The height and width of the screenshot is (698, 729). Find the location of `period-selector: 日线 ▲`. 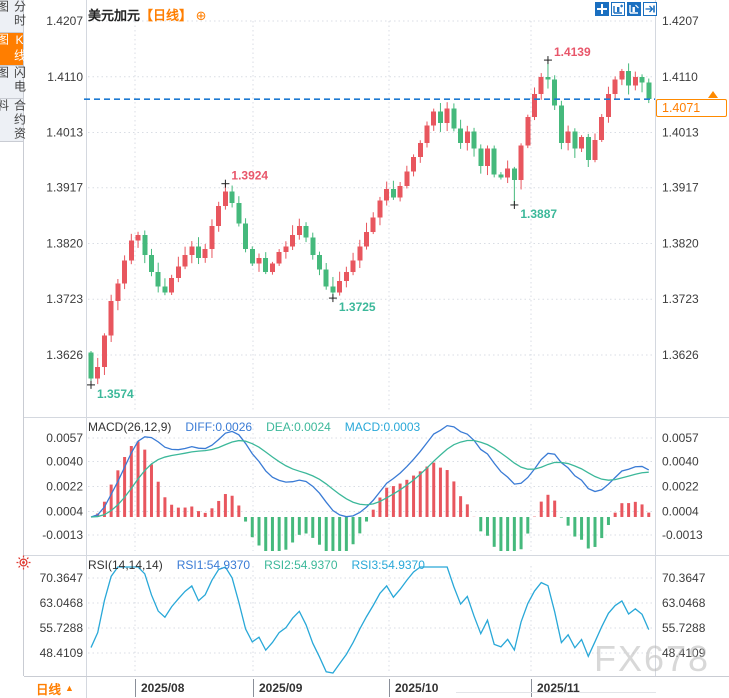

period-selector: 日线 ▲ is located at coordinates (55, 687).